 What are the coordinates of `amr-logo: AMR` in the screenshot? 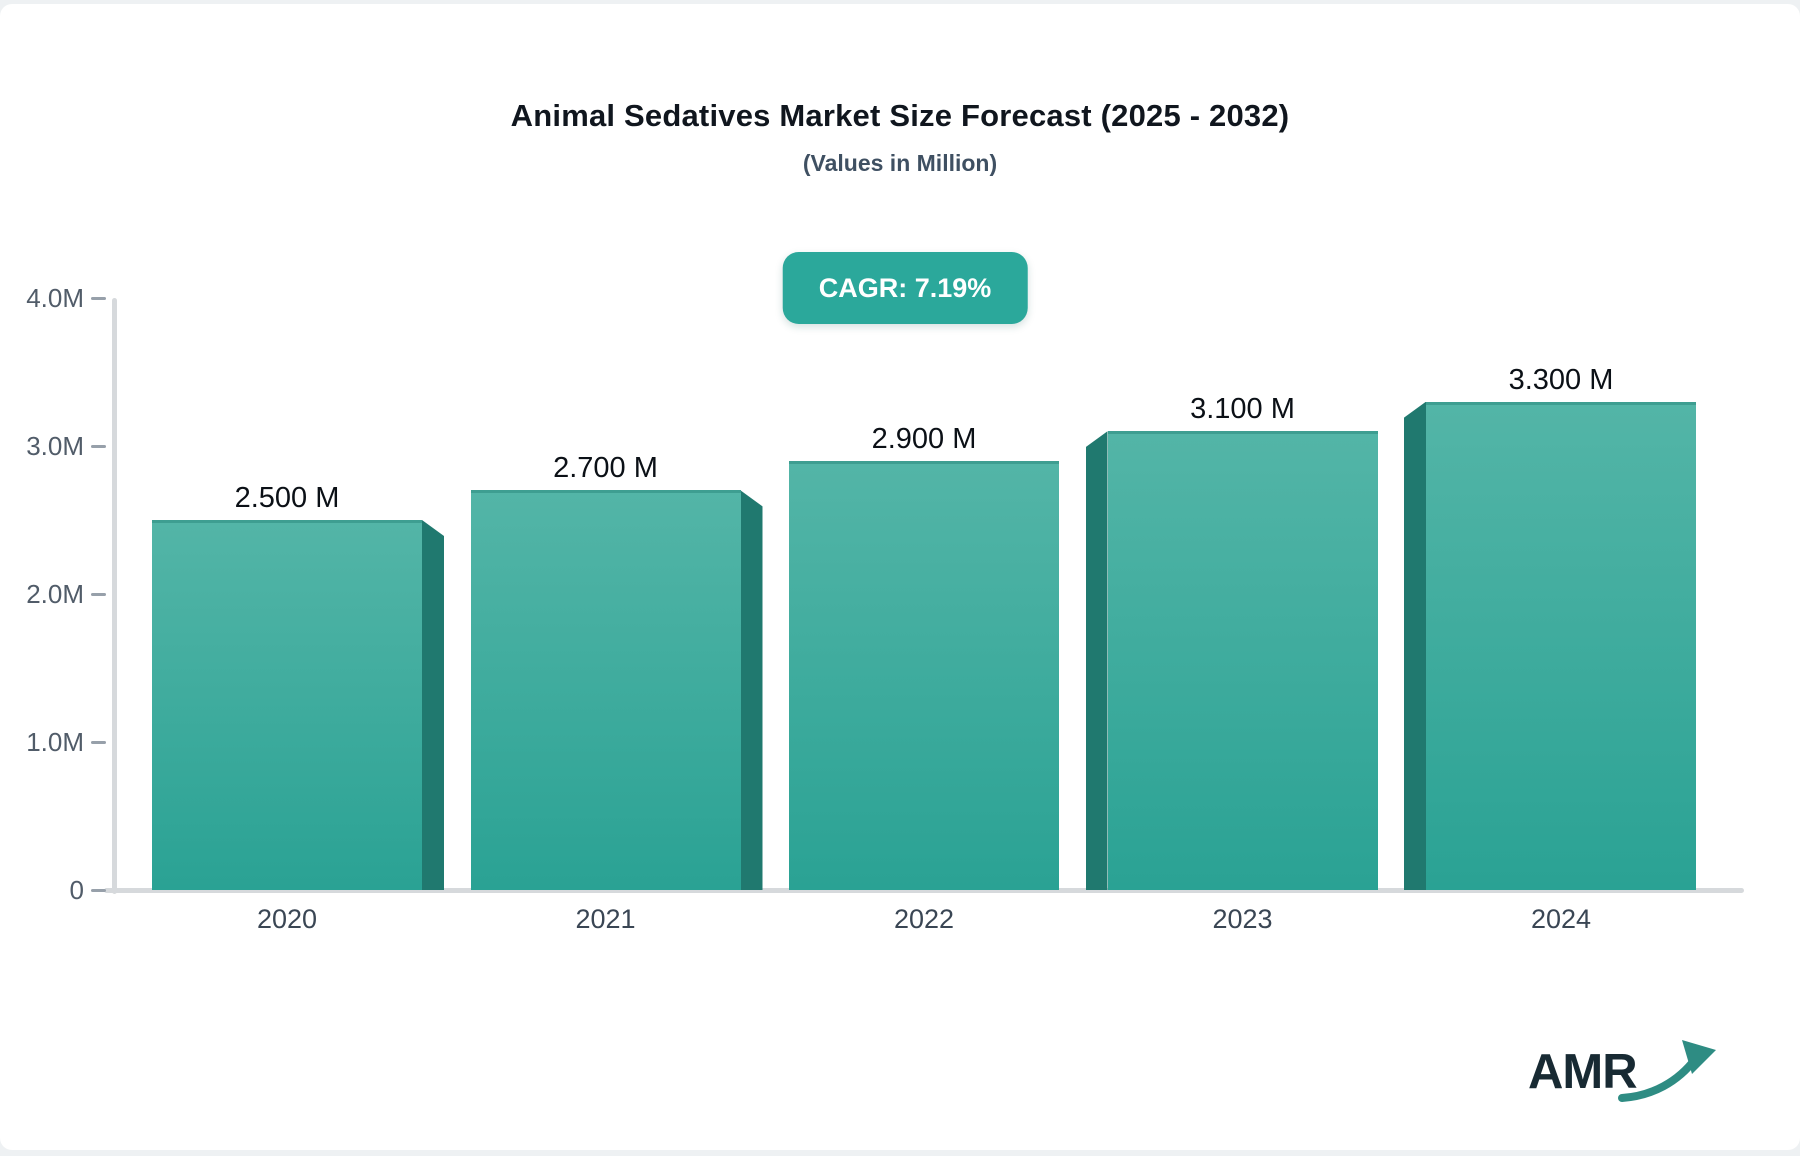 It's located at (1625, 1073).